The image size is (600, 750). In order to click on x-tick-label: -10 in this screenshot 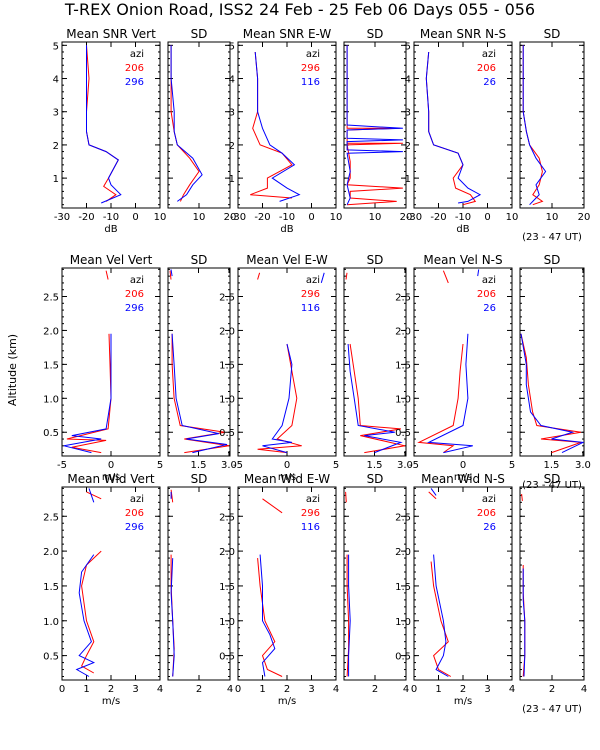, I will do `click(287, 217)`.